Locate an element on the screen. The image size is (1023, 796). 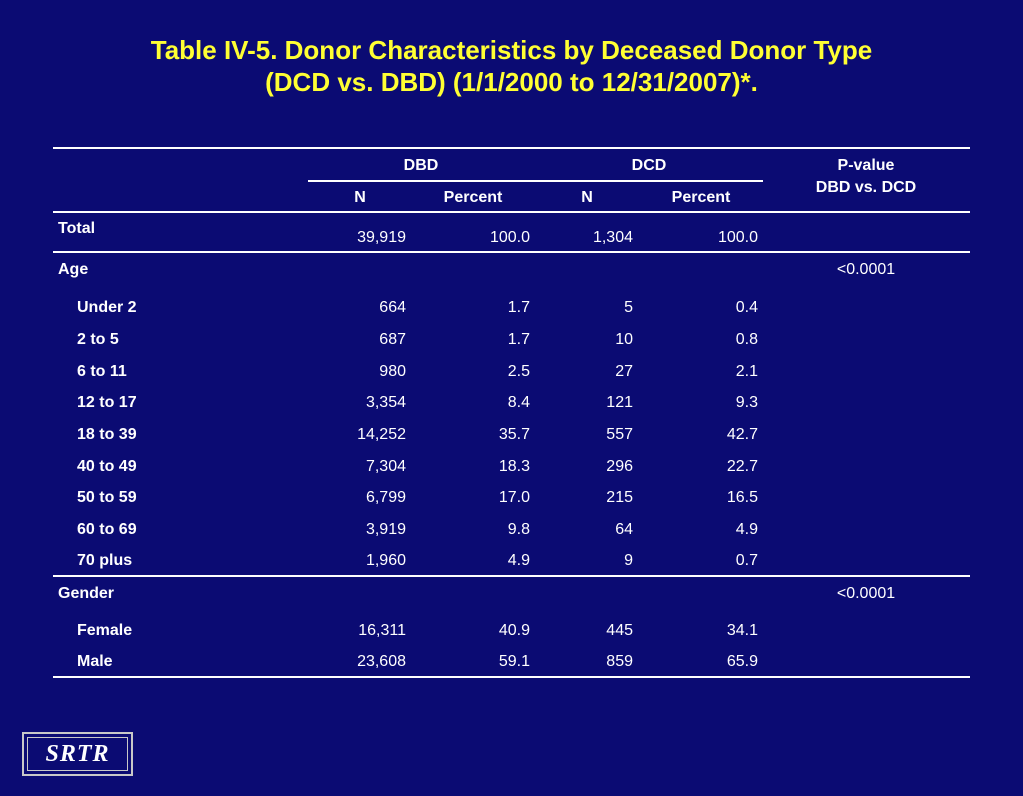
row-label: Under 2 is located at coordinates (107, 307).